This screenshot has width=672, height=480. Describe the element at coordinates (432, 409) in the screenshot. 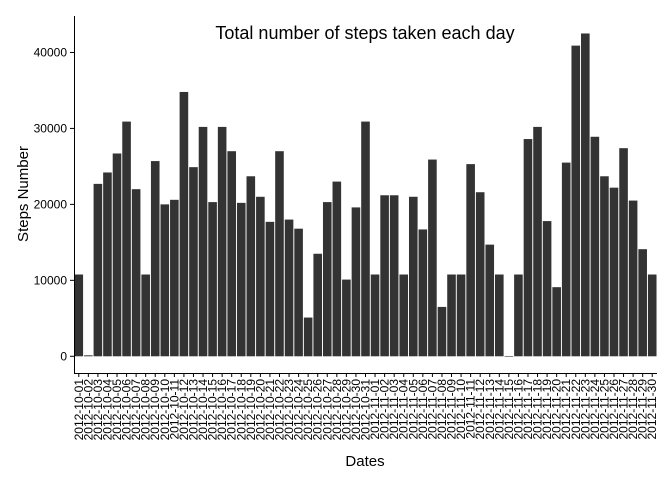

I see `x-tick-label: 2012-11-07` at that location.